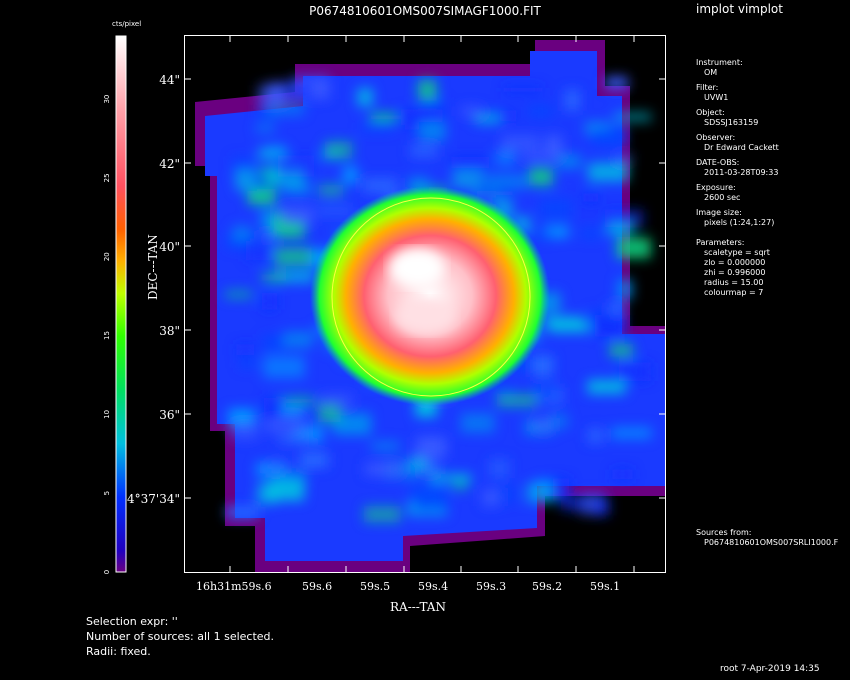 The image size is (850, 680). What do you see at coordinates (722, 197) in the screenshot?
I see `meta-value: 2600 sec` at bounding box center [722, 197].